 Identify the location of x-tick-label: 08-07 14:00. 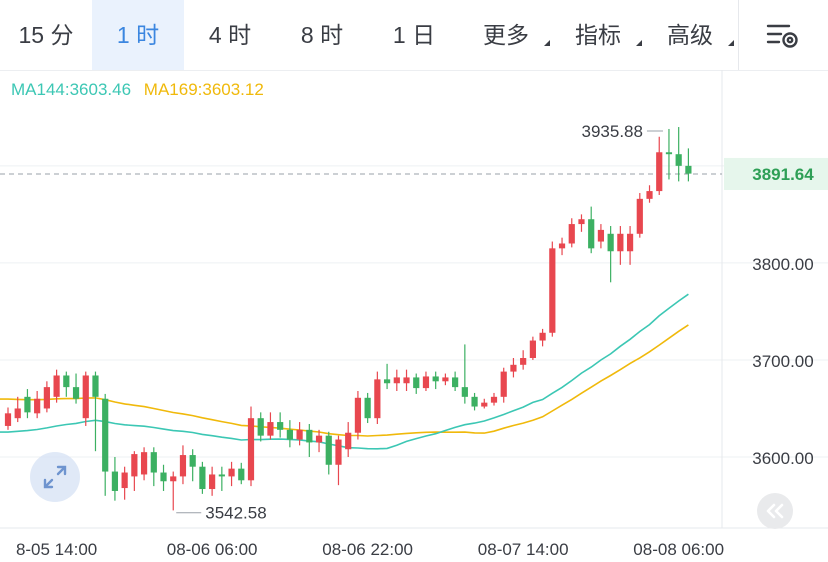
(523, 549).